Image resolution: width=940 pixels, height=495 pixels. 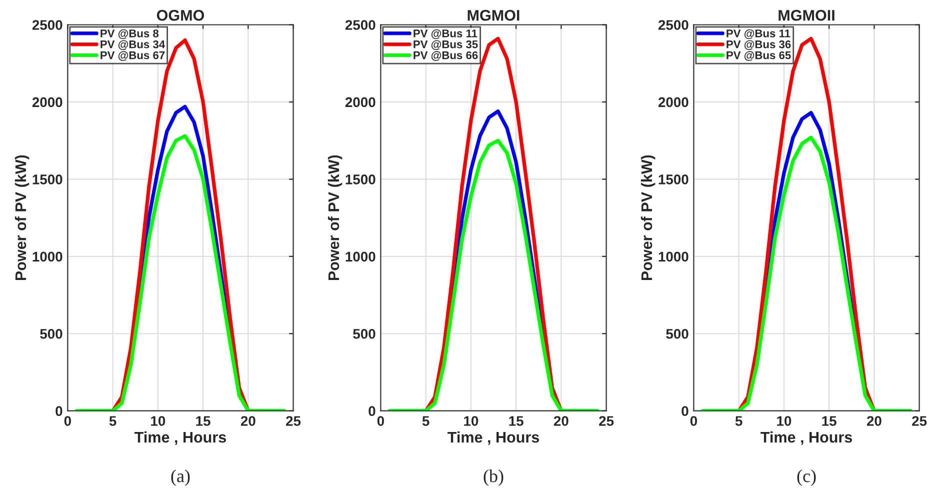 I want to click on legend-label: PV @Bus 66, so click(x=446, y=56).